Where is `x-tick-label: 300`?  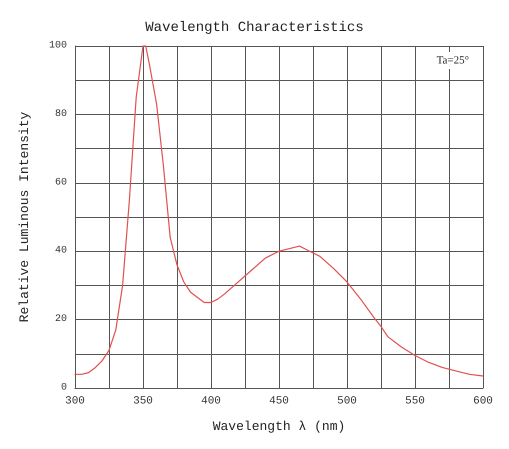 x-tick-label: 300 is located at coordinates (75, 402).